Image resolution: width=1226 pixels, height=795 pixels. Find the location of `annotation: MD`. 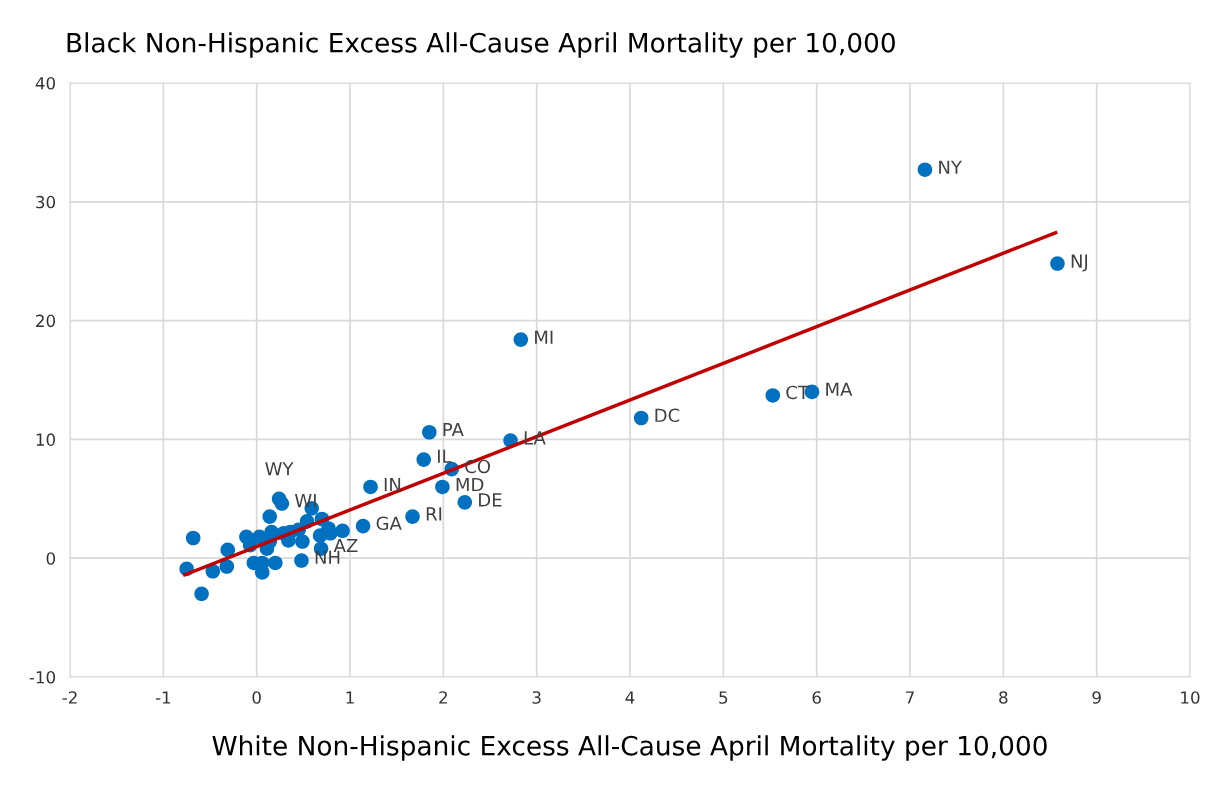

annotation: MD is located at coordinates (470, 484).